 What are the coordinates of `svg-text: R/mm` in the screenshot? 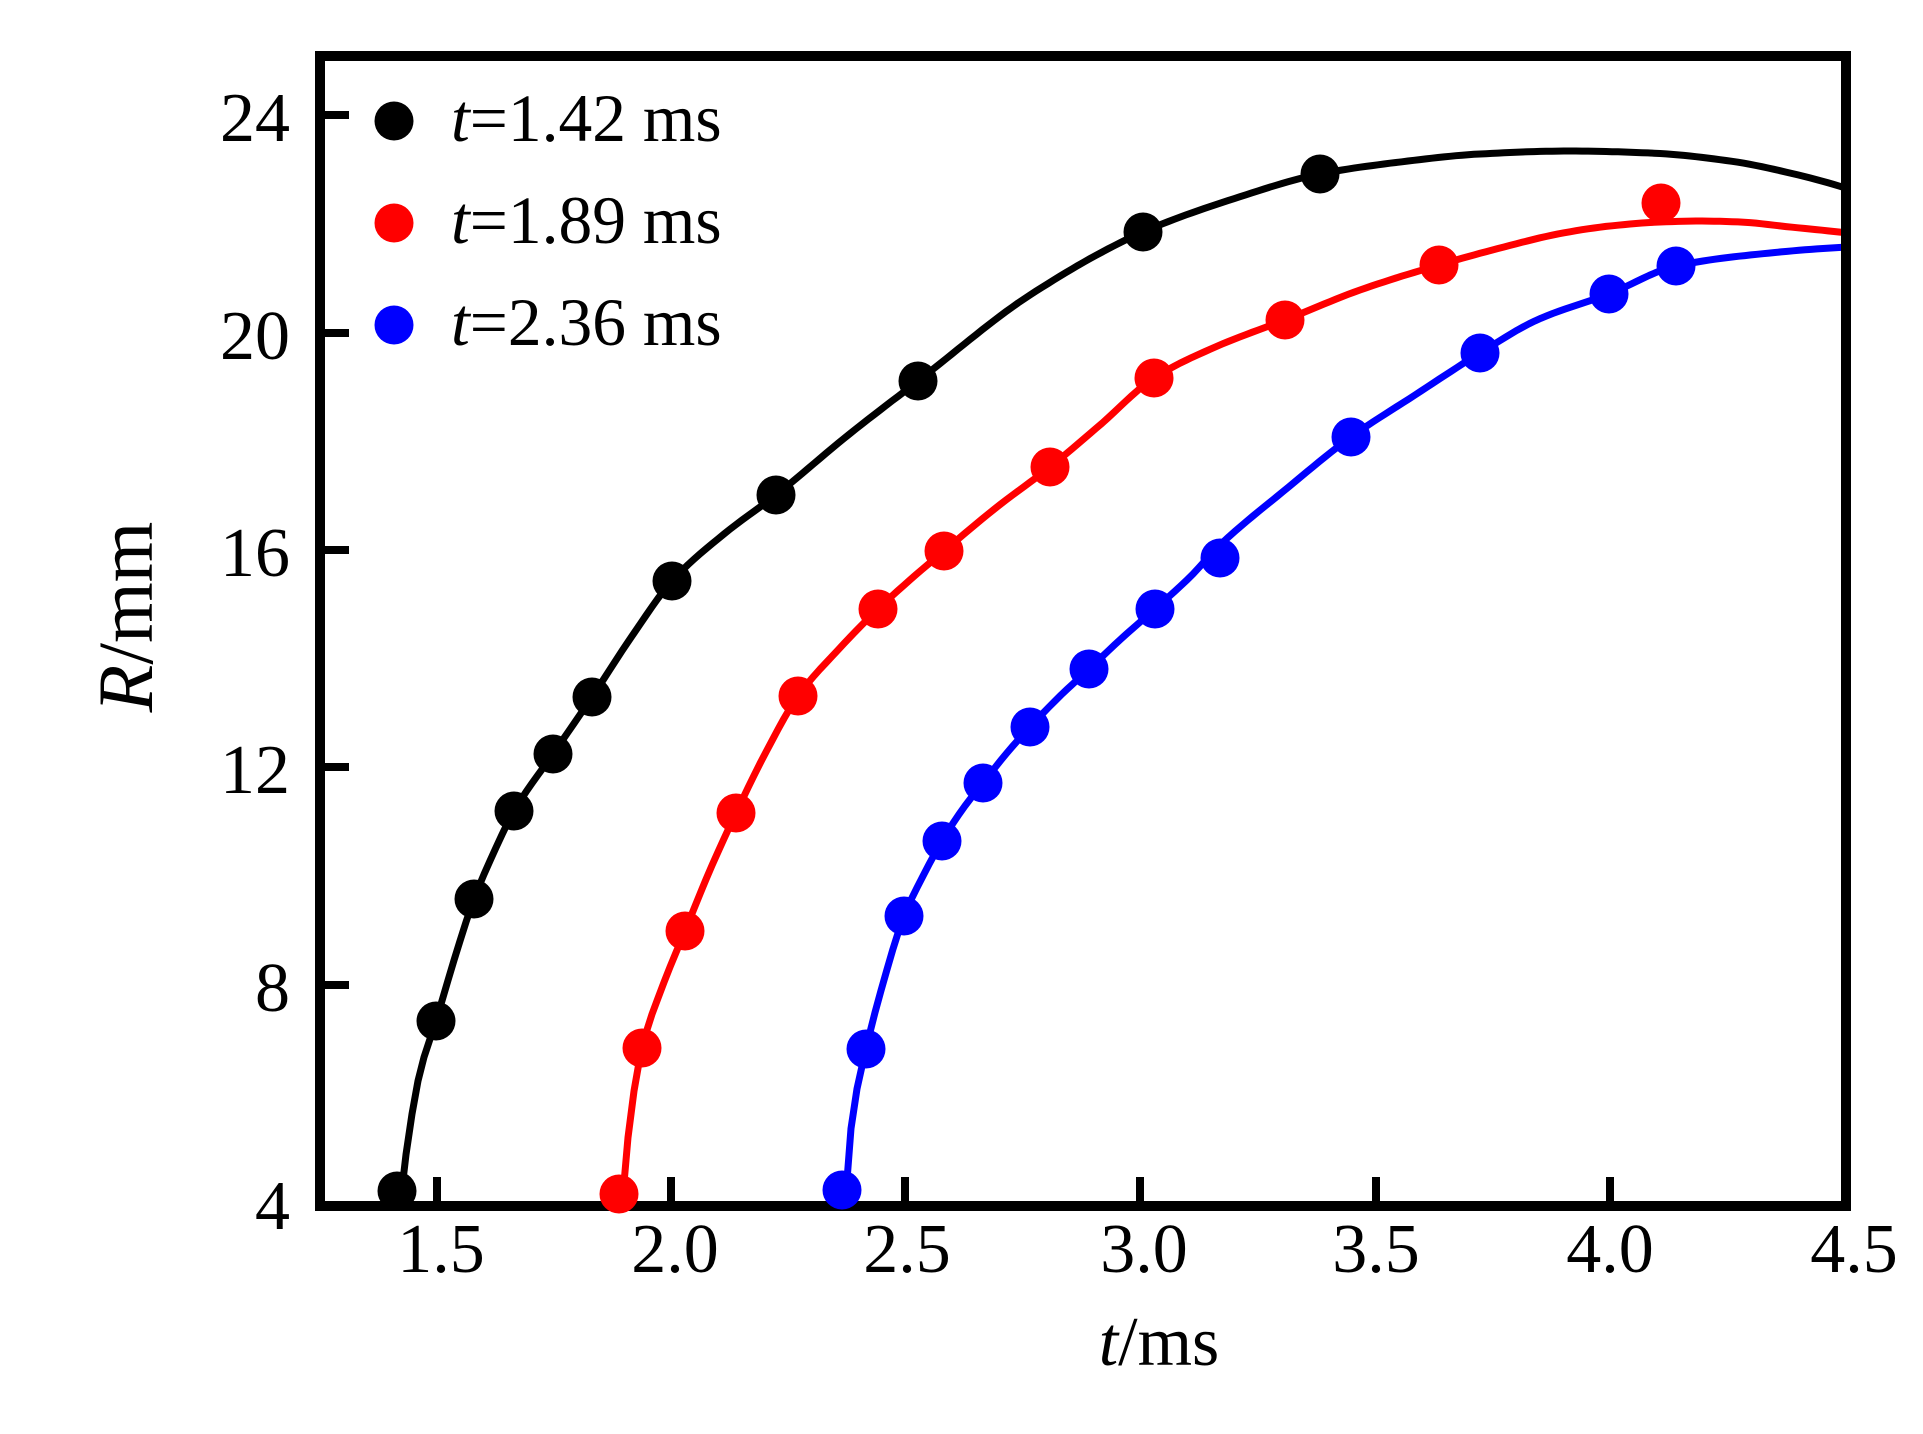 It's located at (125, 618).